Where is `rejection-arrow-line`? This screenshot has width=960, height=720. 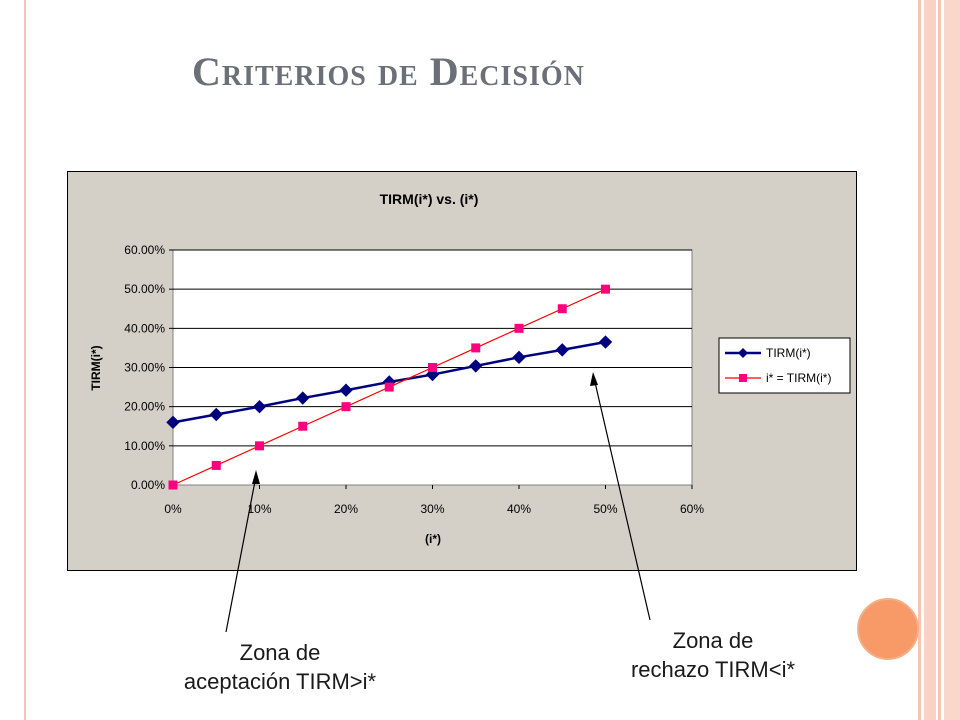
rejection-arrow-line is located at coordinates (622, 499).